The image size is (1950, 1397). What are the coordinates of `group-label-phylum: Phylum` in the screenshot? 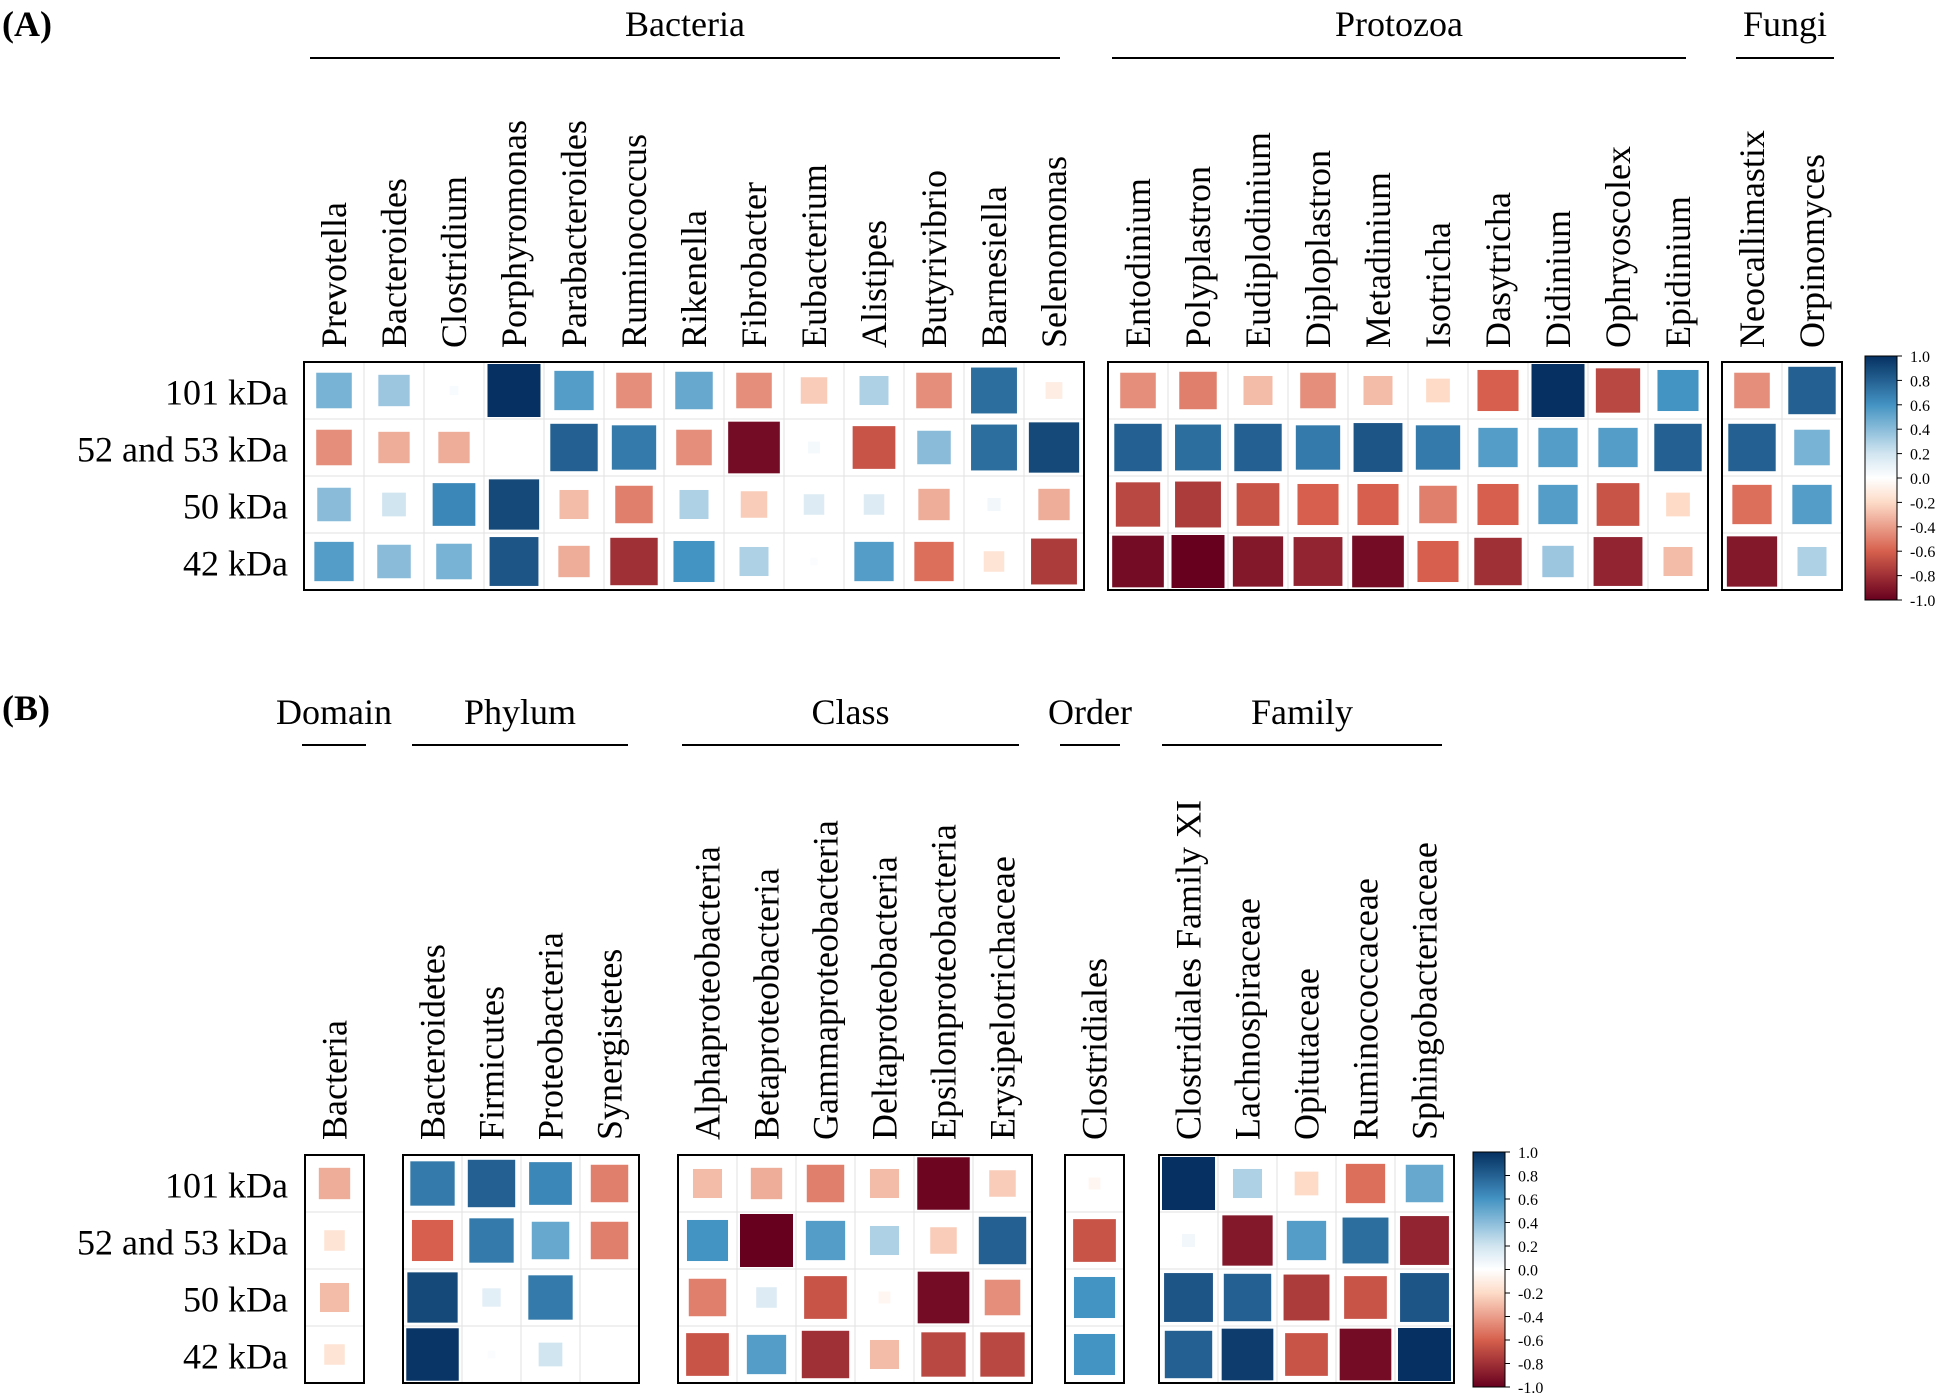 It's located at (520, 712).